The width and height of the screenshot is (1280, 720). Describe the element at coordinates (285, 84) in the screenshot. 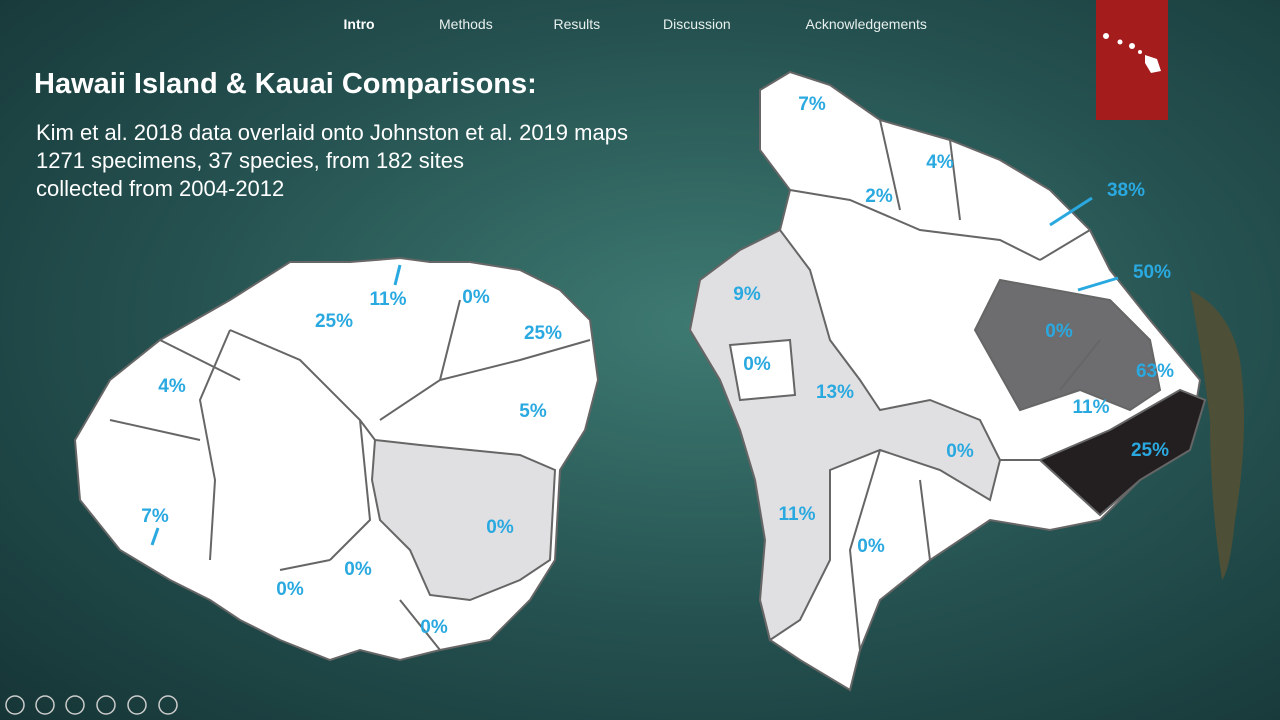

I see `slide-title: Hawaii Island & Kauai Comparisons:` at that location.